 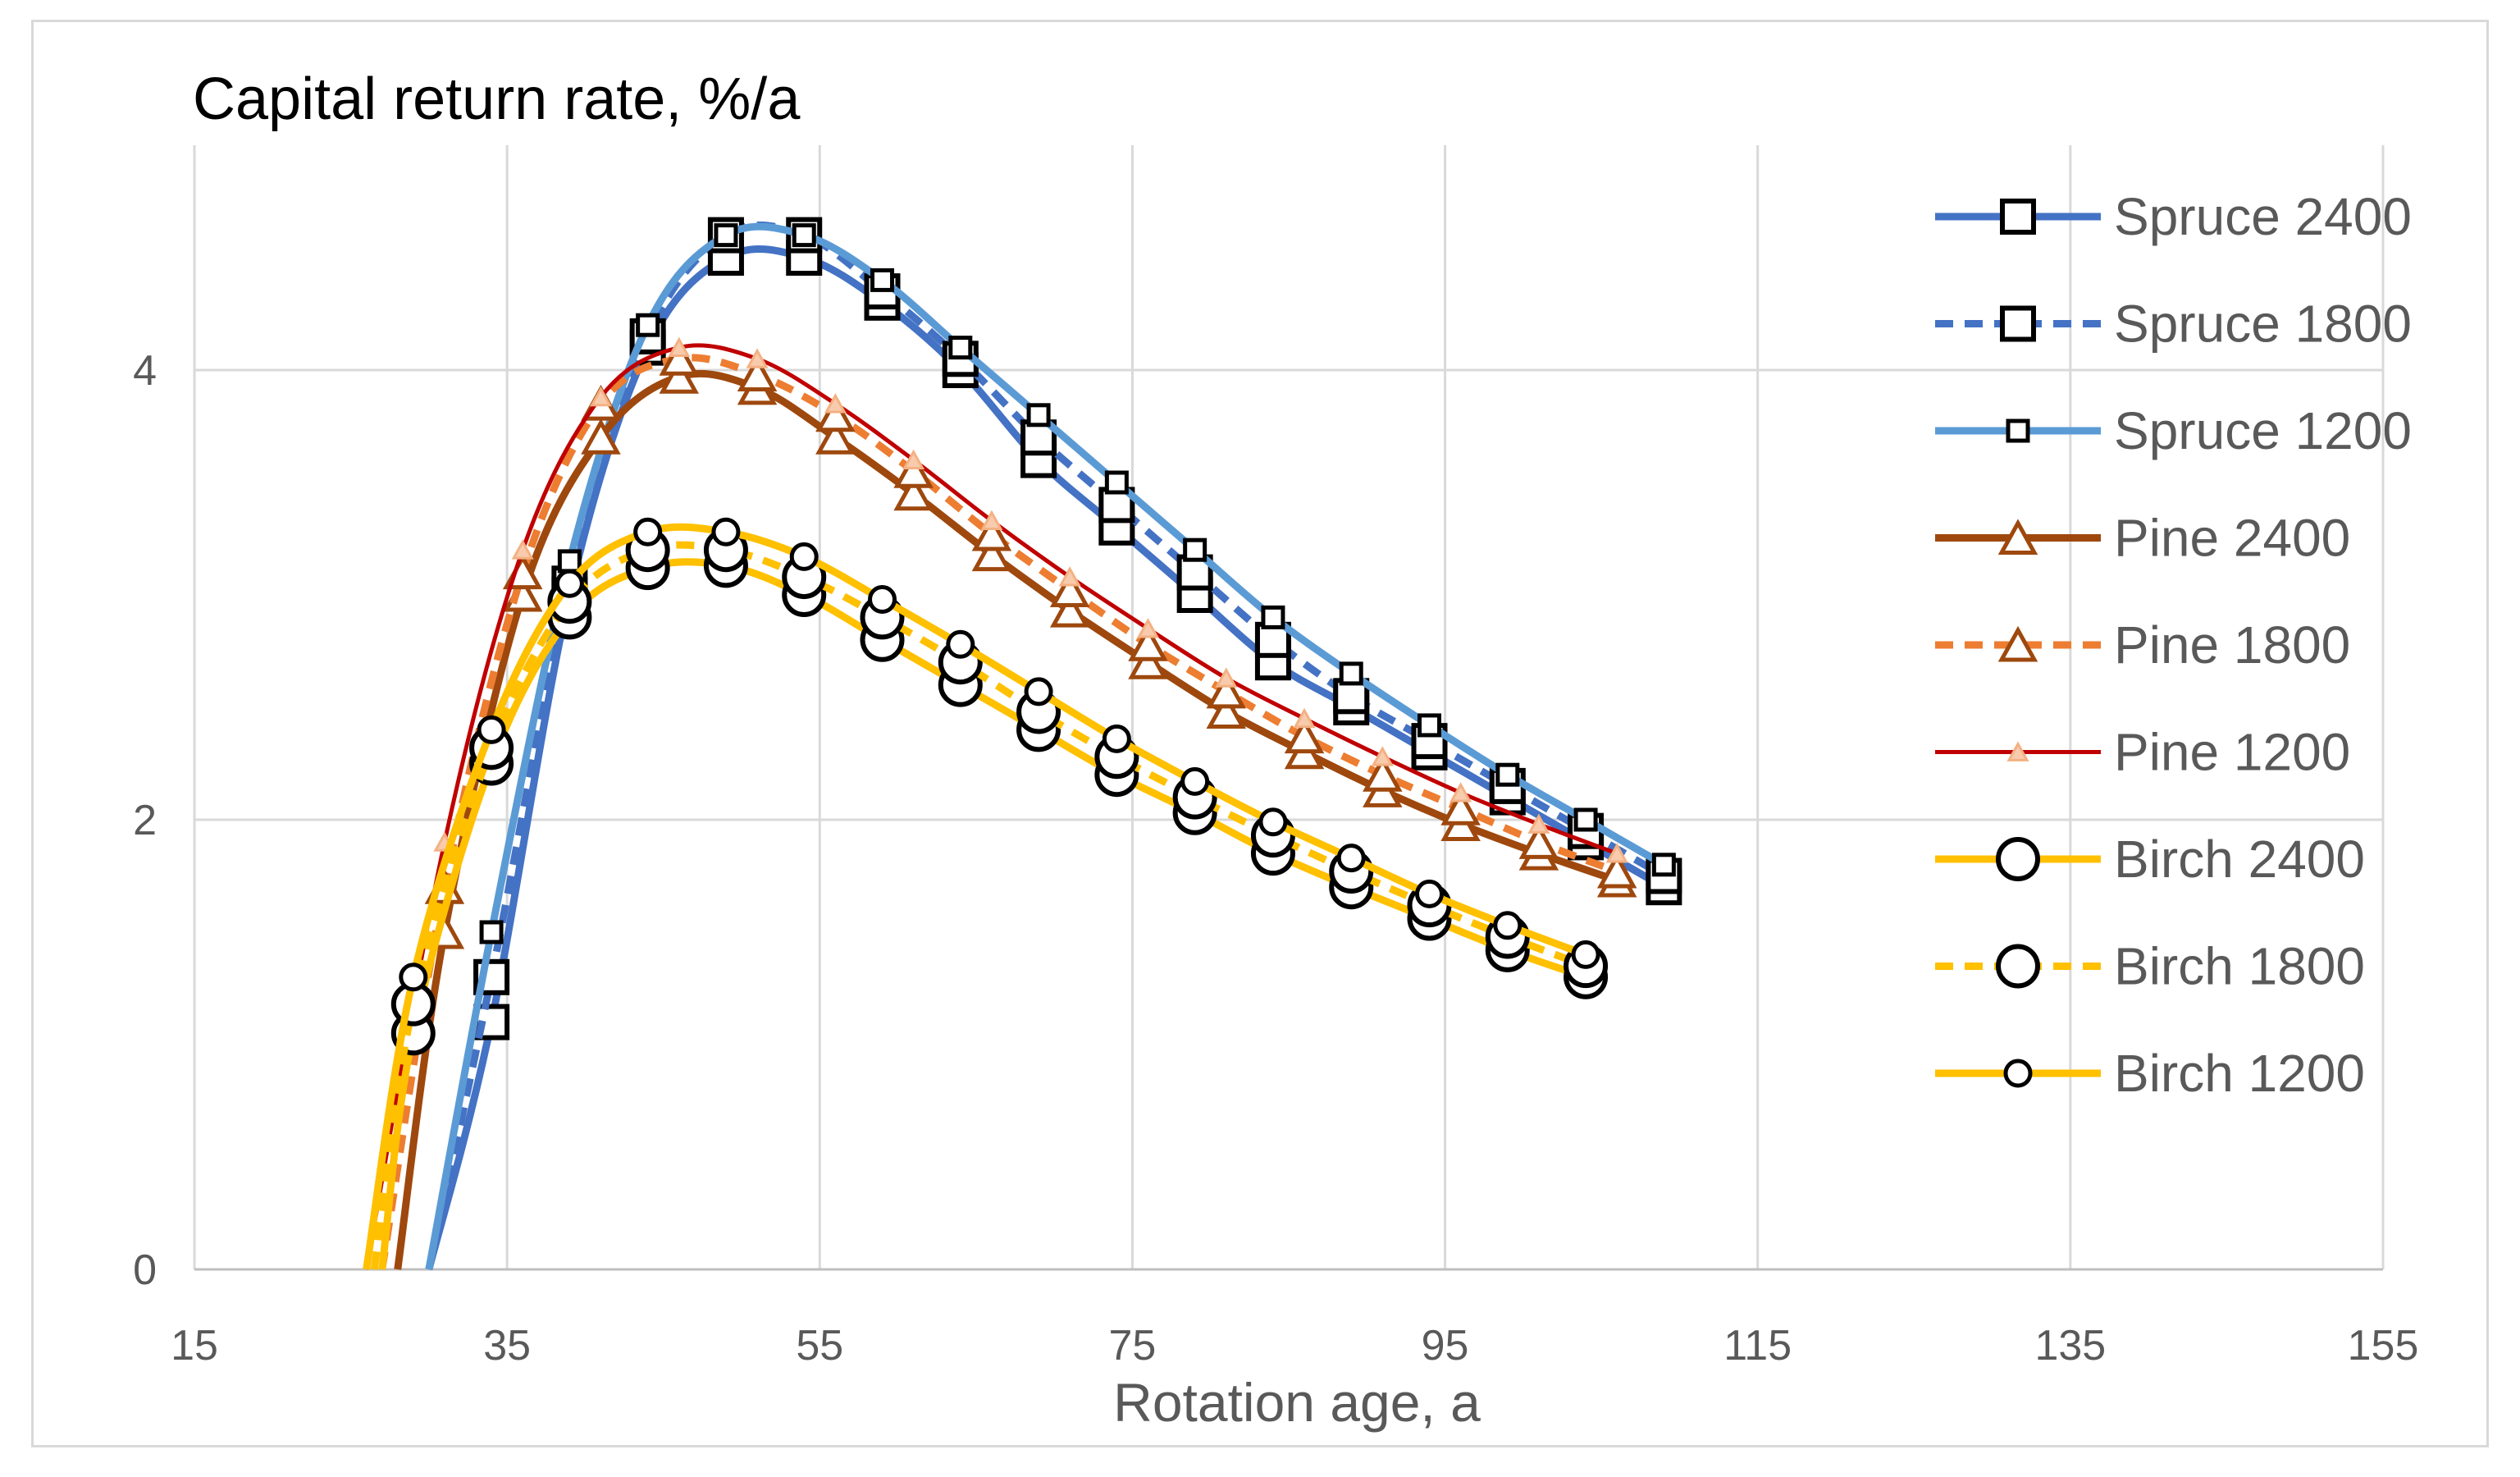 I want to click on y-tick-label: 0, so click(x=145, y=1270).